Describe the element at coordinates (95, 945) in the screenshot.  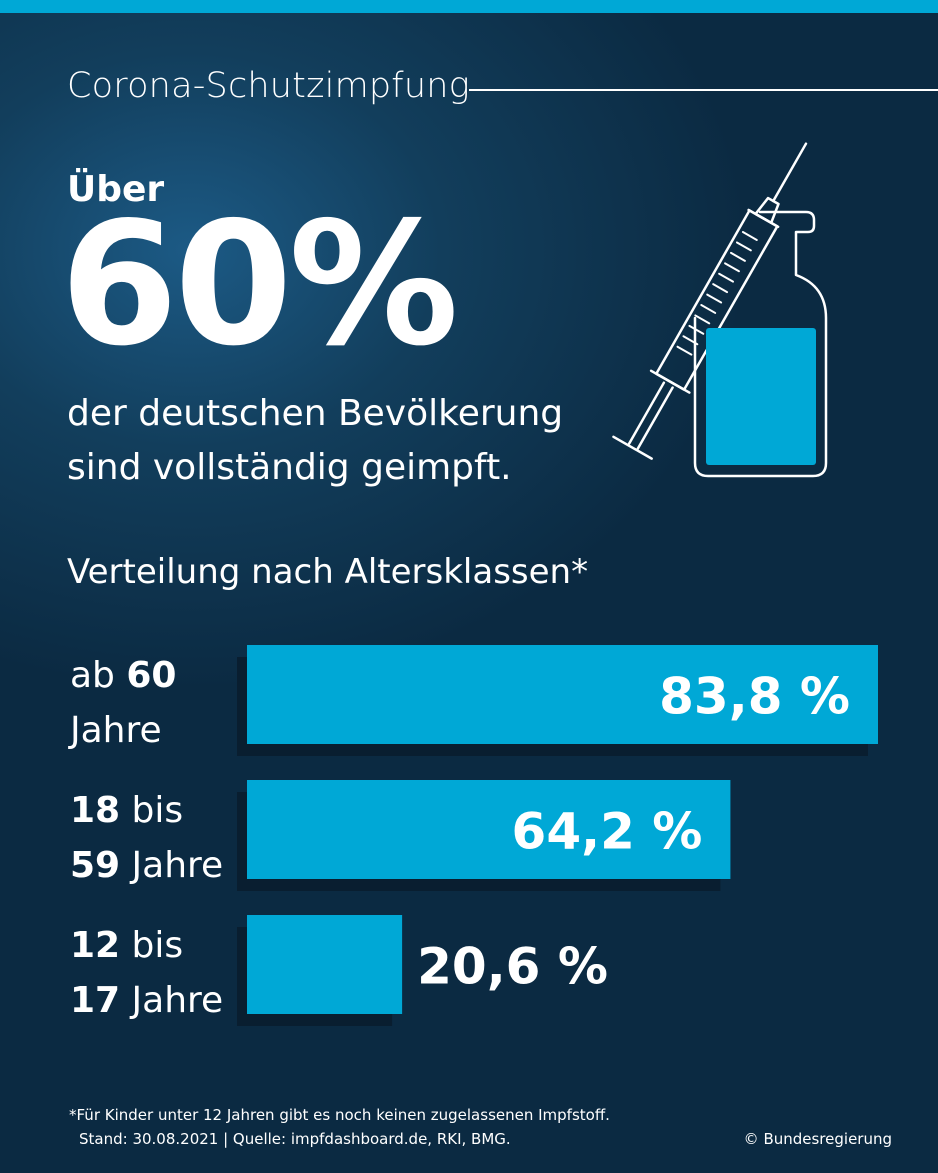
I see `category-label-part: 12` at that location.